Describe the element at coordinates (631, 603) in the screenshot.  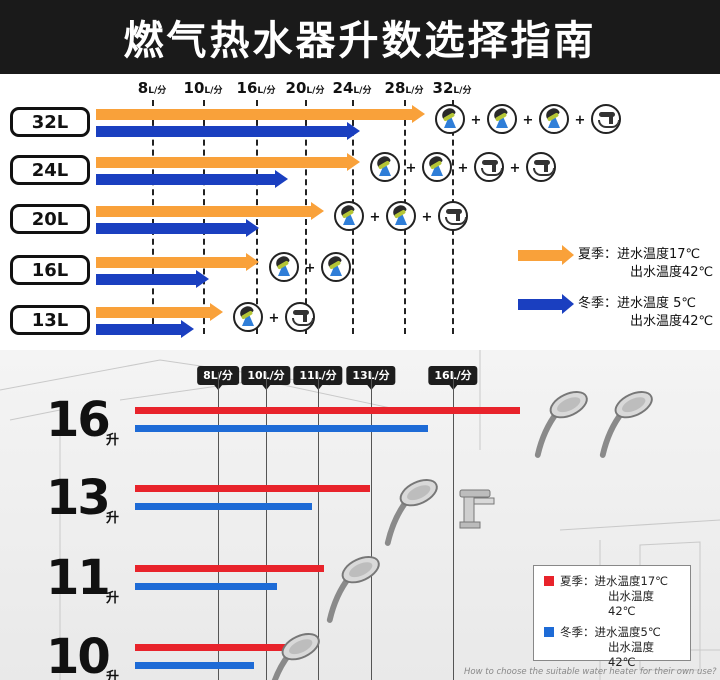
I see `bottom-summer-out-temp: 出水温度42℃` at that location.